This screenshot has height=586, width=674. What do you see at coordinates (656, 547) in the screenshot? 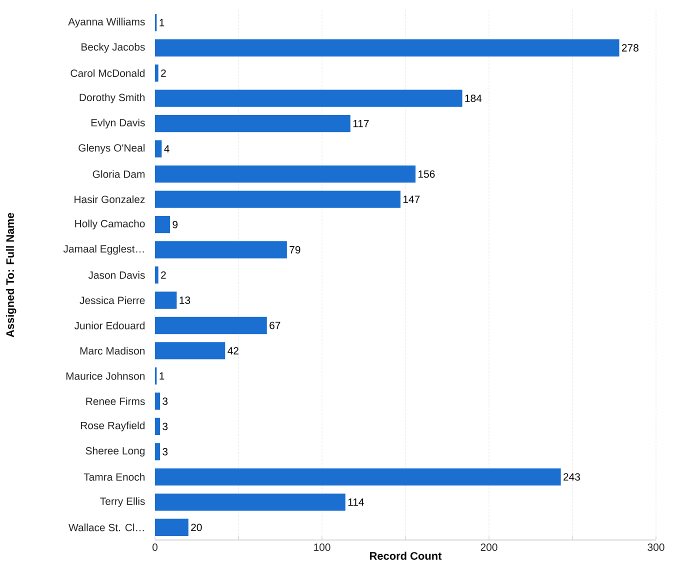
I see `x-tick-label: 300` at bounding box center [656, 547].